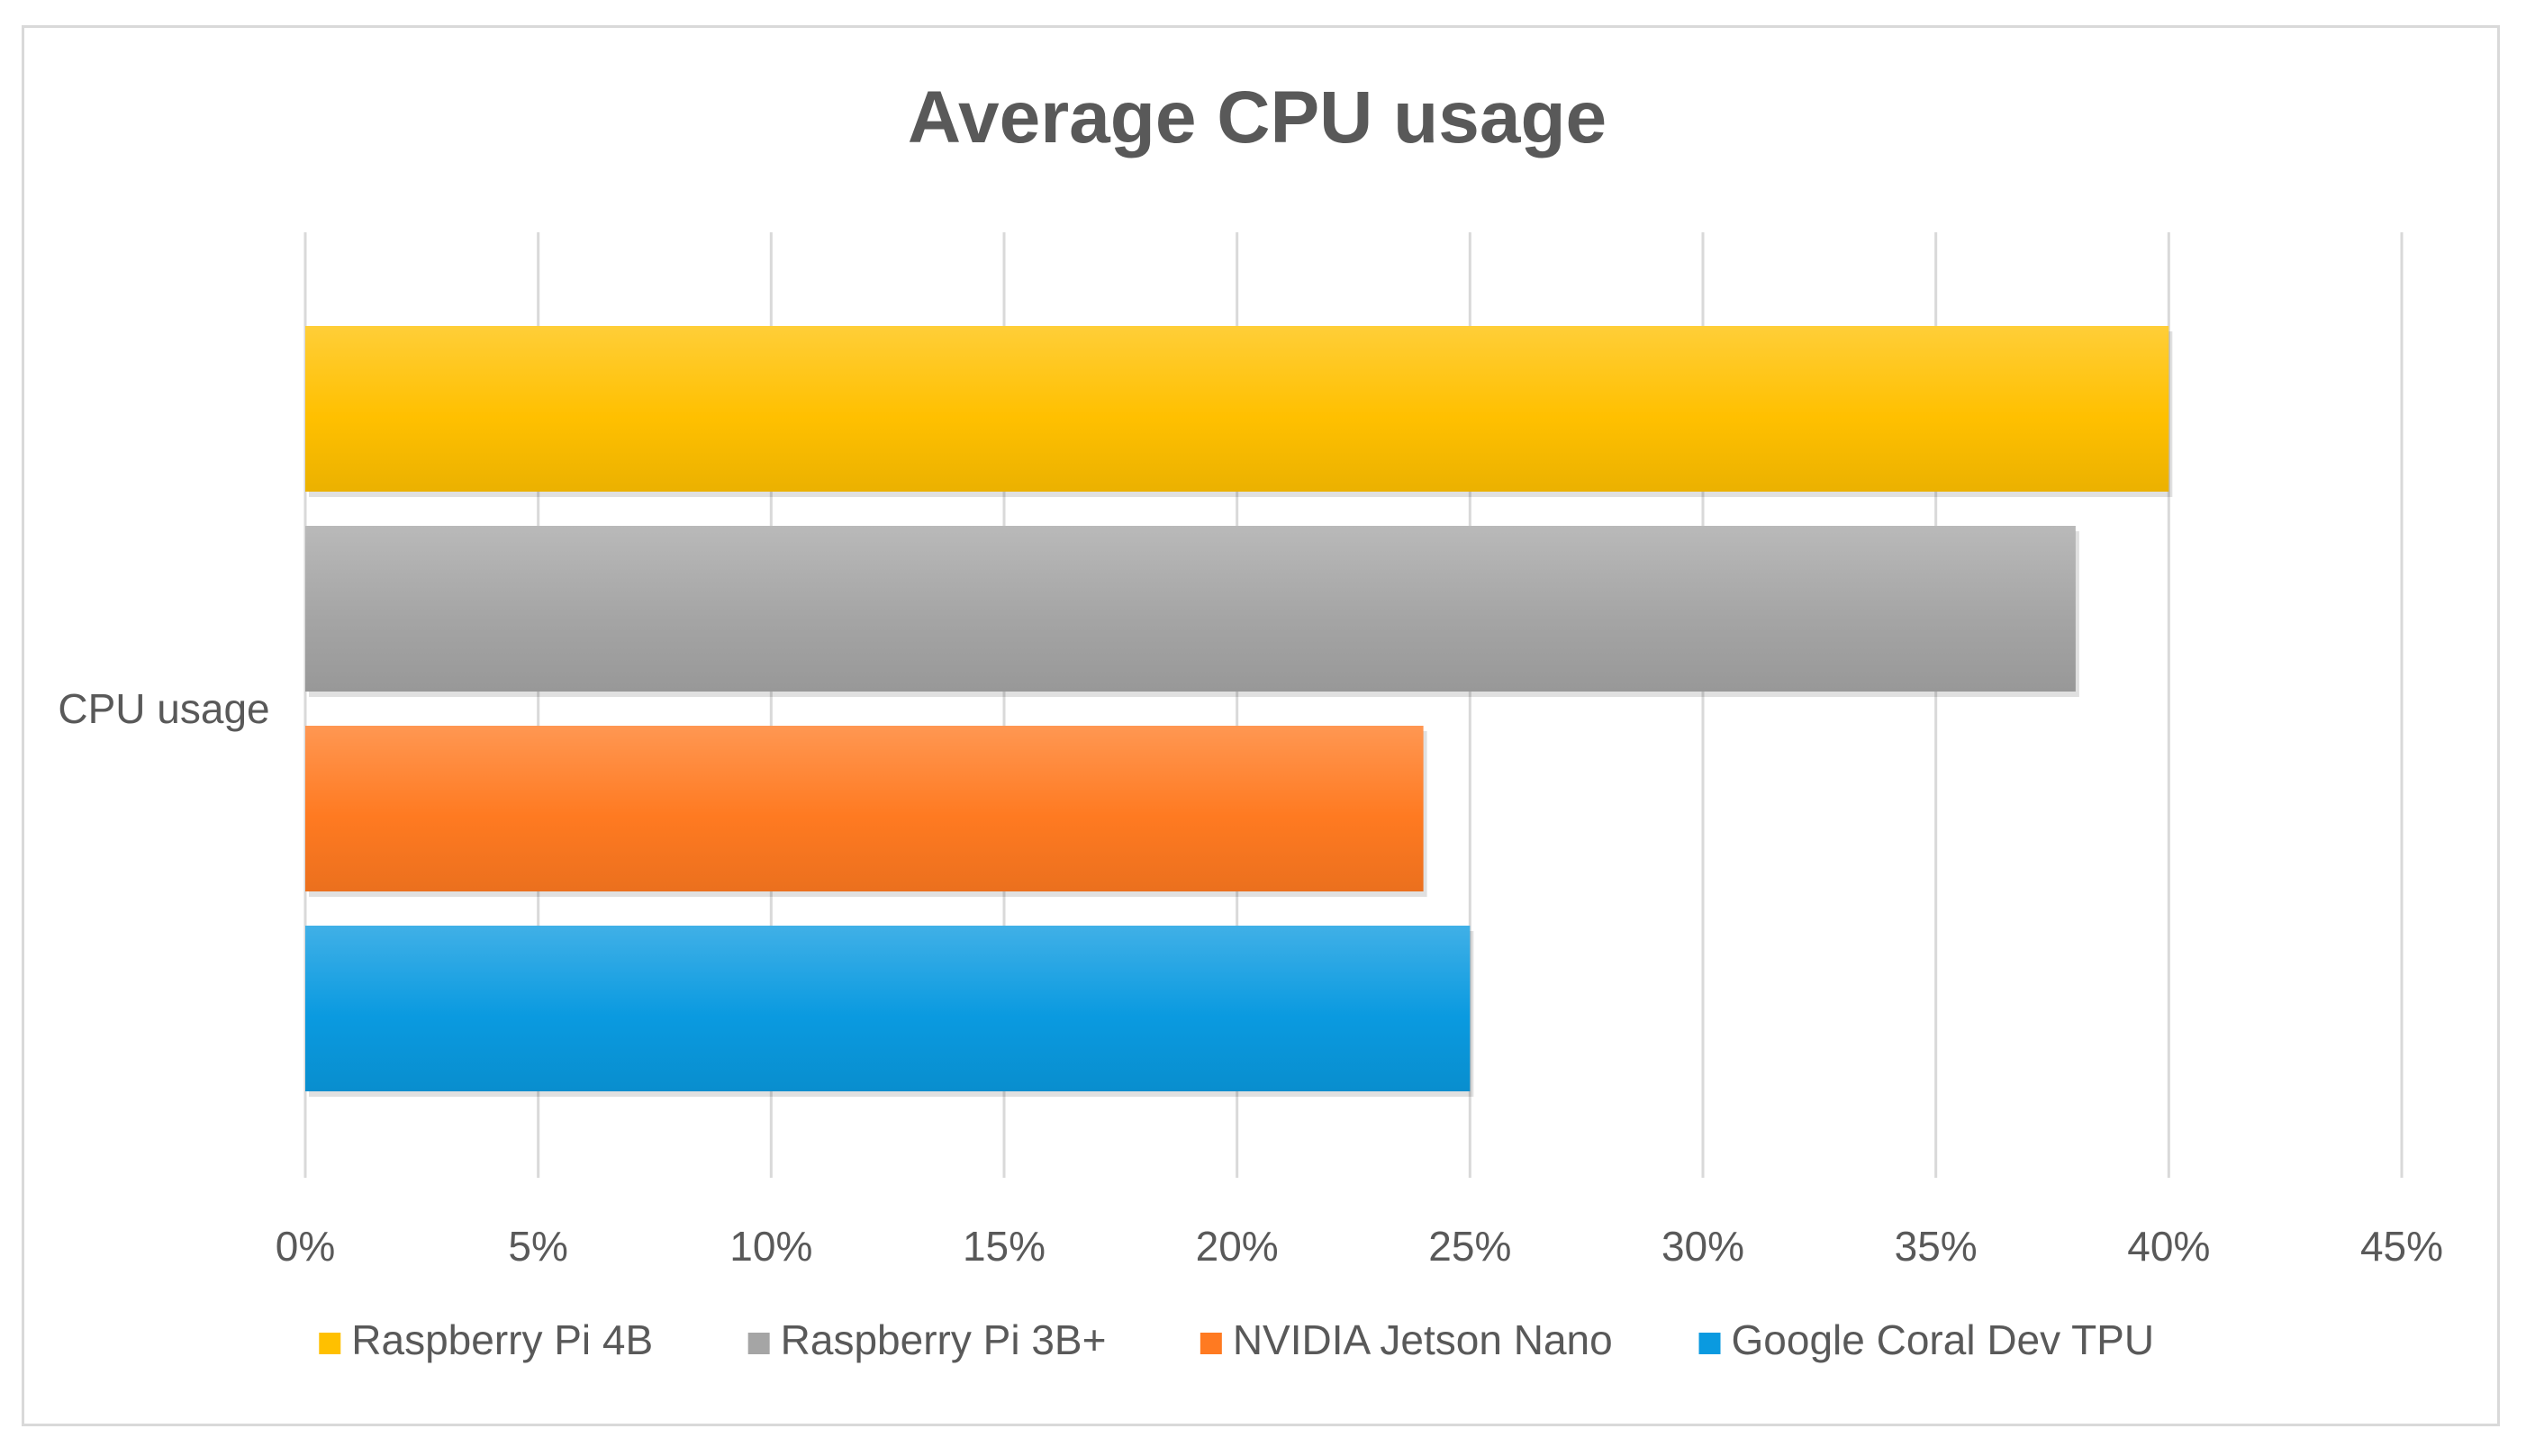 This screenshot has height=1456, width=2526. I want to click on legend-item-nvidia-jetson-nano: NVIDIA Jetson Nano, so click(1406, 1340).